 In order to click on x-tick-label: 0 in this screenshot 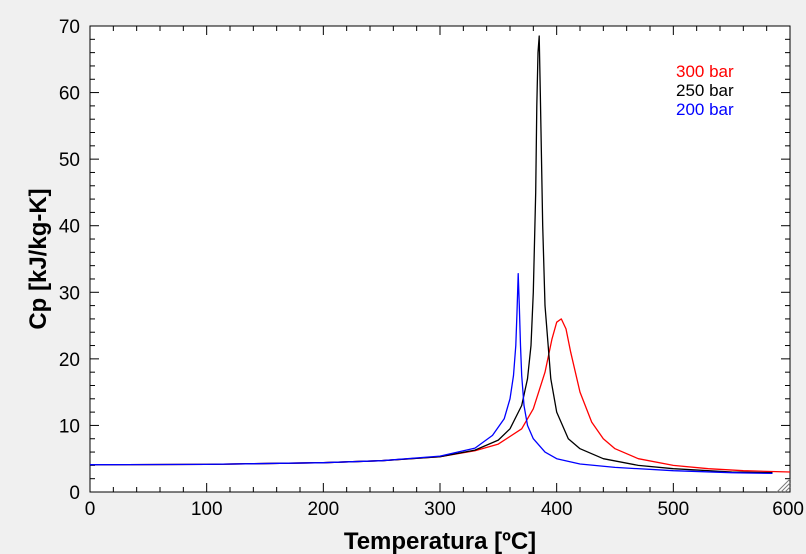, I will do `click(90, 509)`.